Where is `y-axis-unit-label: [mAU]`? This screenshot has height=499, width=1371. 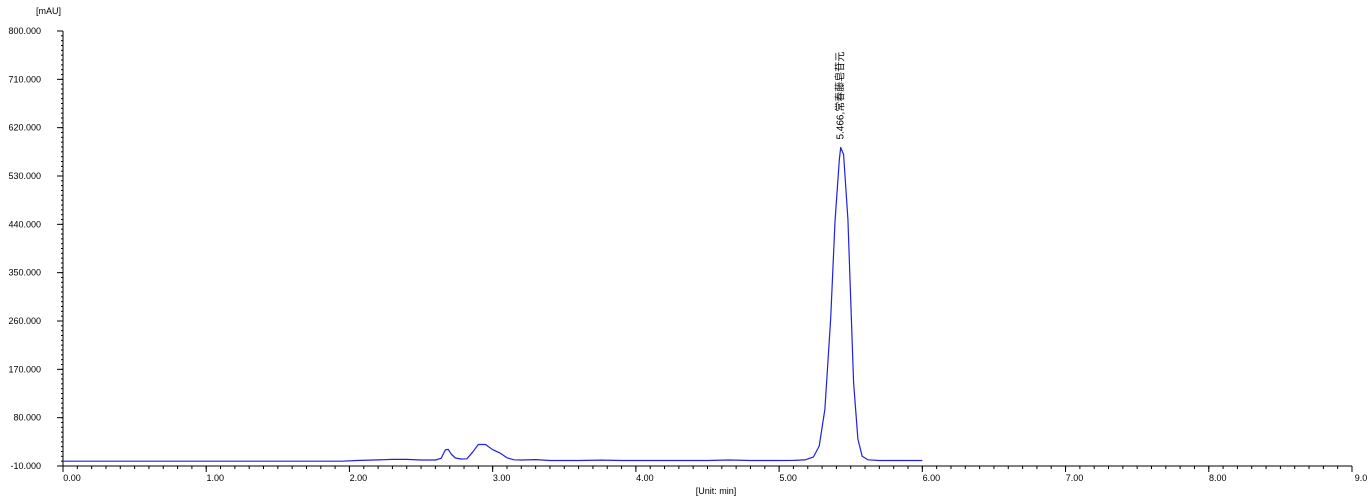 y-axis-unit-label: [mAU] is located at coordinates (48, 11).